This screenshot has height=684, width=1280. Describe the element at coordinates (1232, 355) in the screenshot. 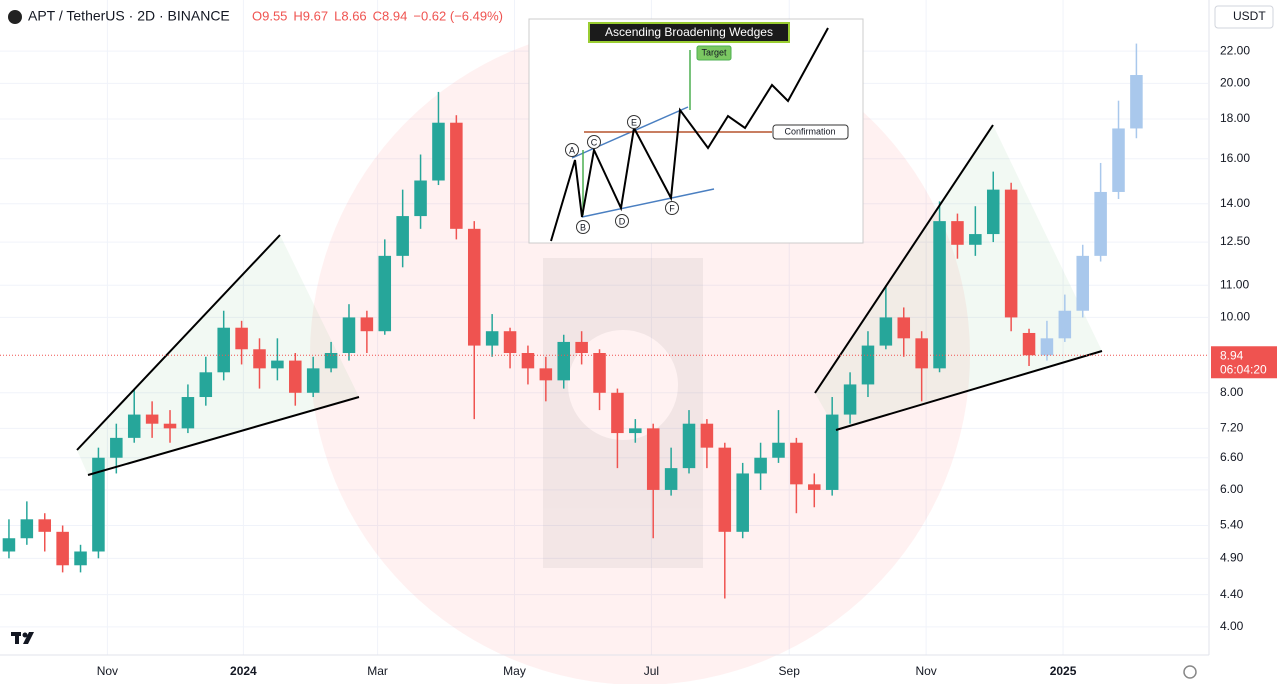

I see `last-price: 8.94` at that location.